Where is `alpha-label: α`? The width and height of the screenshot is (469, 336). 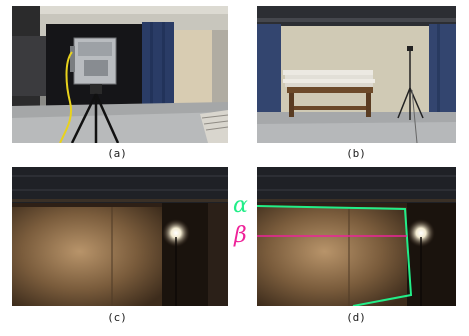 alpha-label: α is located at coordinates (240, 205).